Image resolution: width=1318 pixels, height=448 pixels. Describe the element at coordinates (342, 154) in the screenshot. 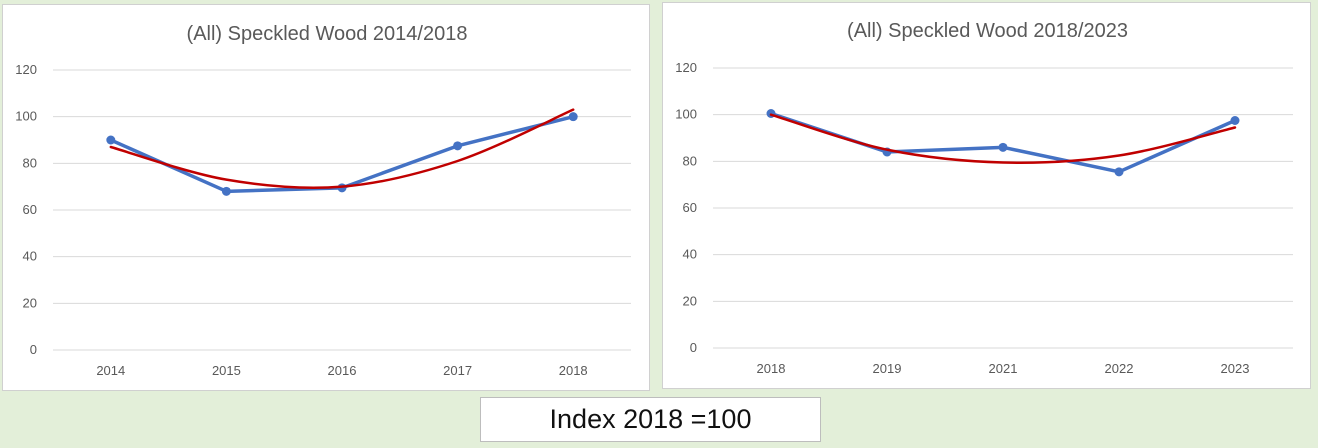

I see `series-line-index` at that location.